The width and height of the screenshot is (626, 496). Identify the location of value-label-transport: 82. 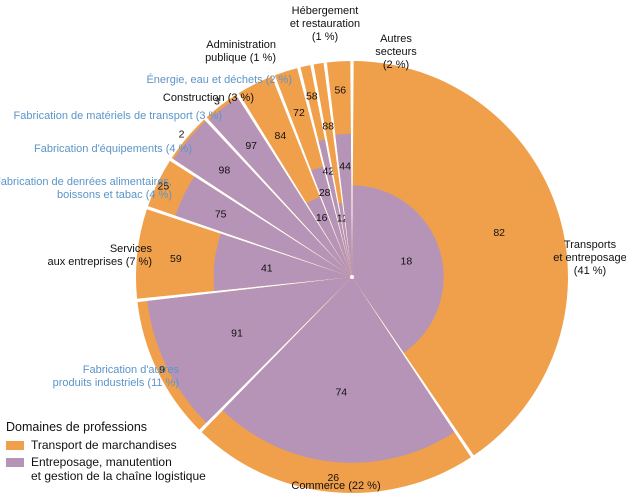
(499, 233).